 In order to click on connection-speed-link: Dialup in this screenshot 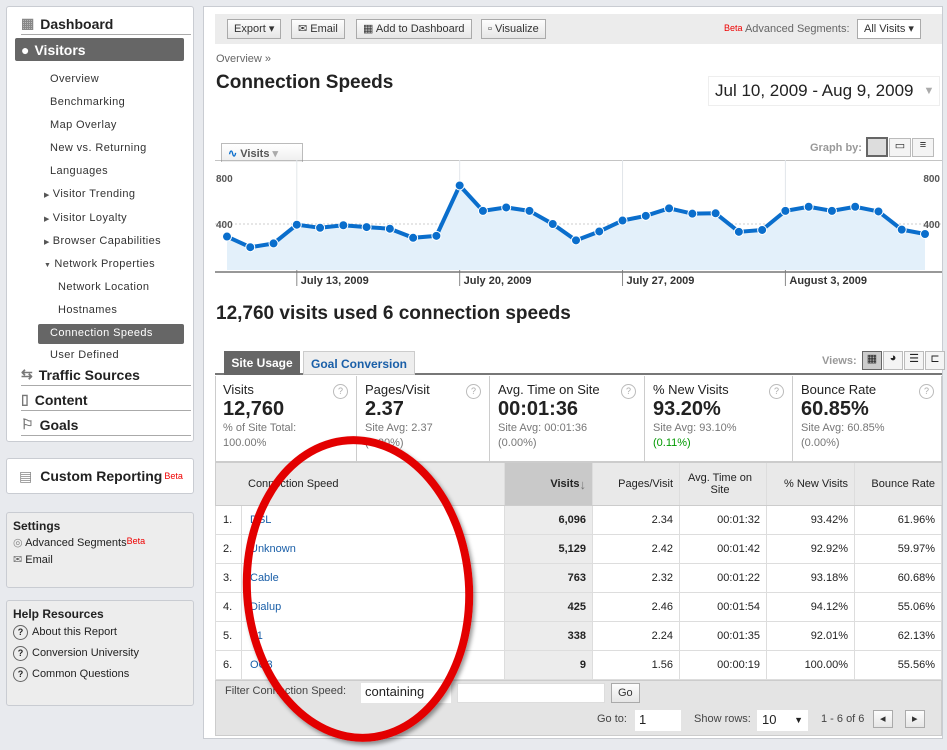, I will do `click(266, 607)`.